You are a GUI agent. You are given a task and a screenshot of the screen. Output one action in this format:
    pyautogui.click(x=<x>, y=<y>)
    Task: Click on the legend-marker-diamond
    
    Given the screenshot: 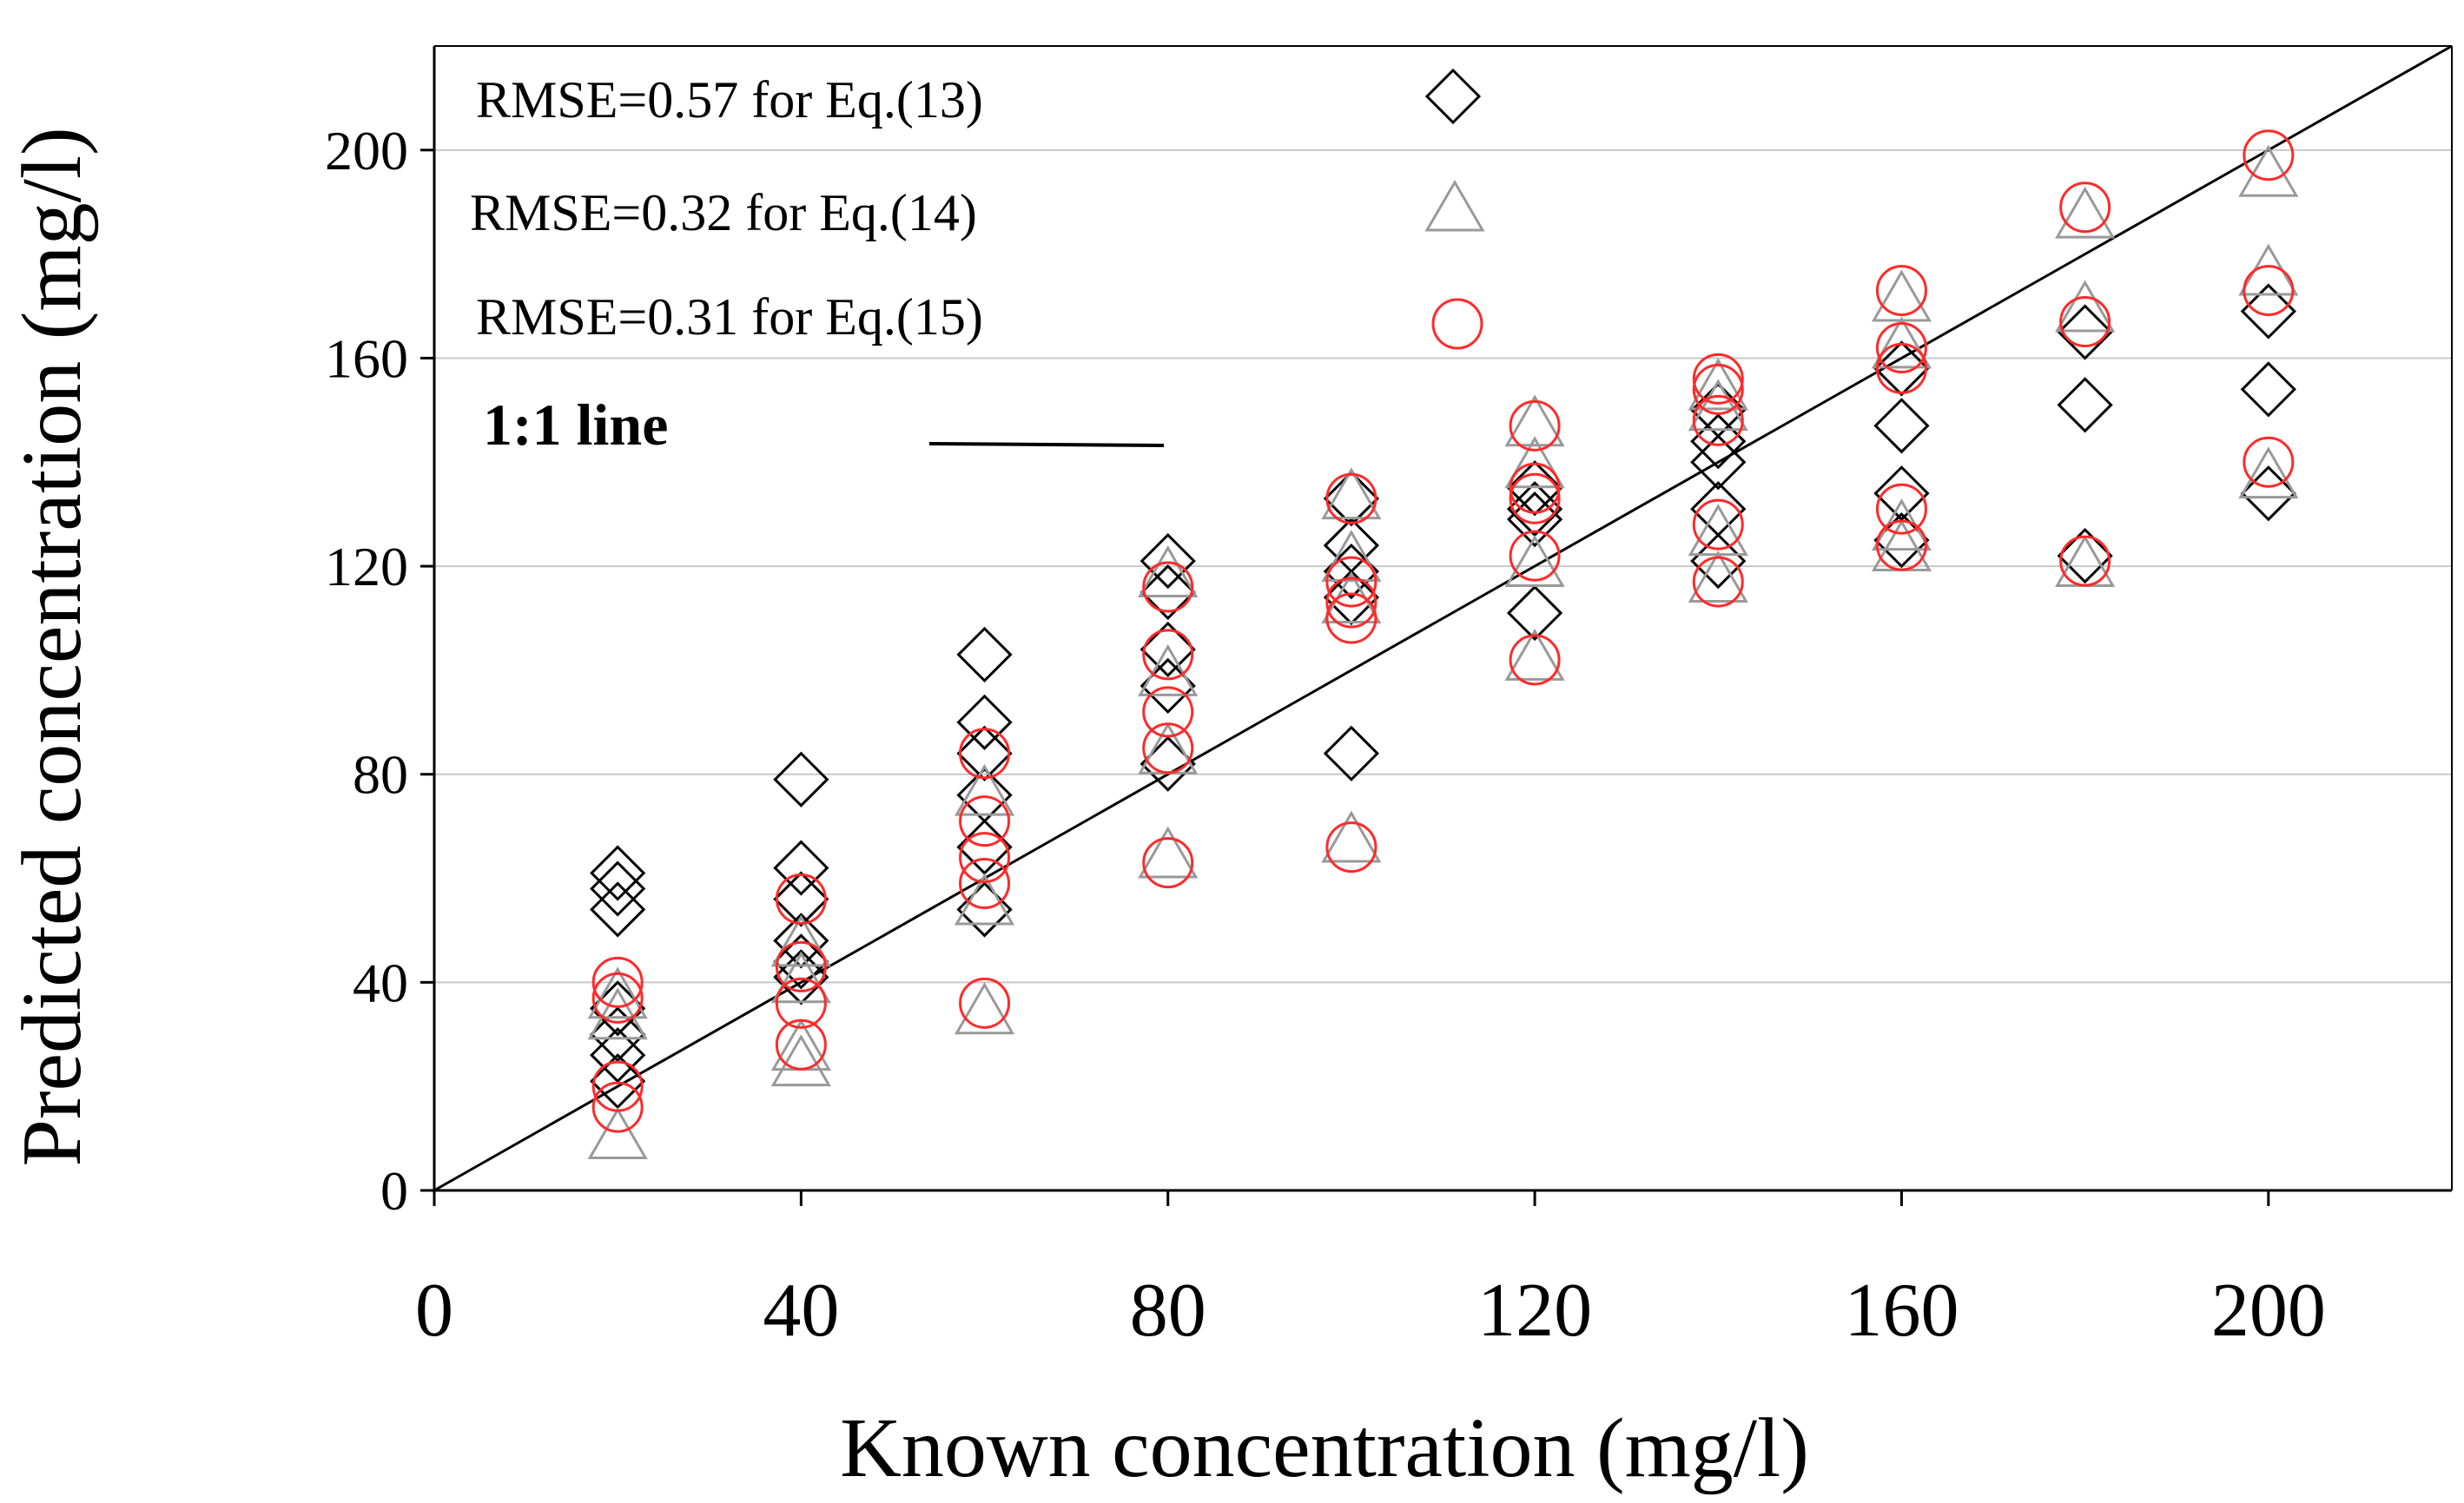 What is the action you would take?
    pyautogui.click(x=1453, y=96)
    